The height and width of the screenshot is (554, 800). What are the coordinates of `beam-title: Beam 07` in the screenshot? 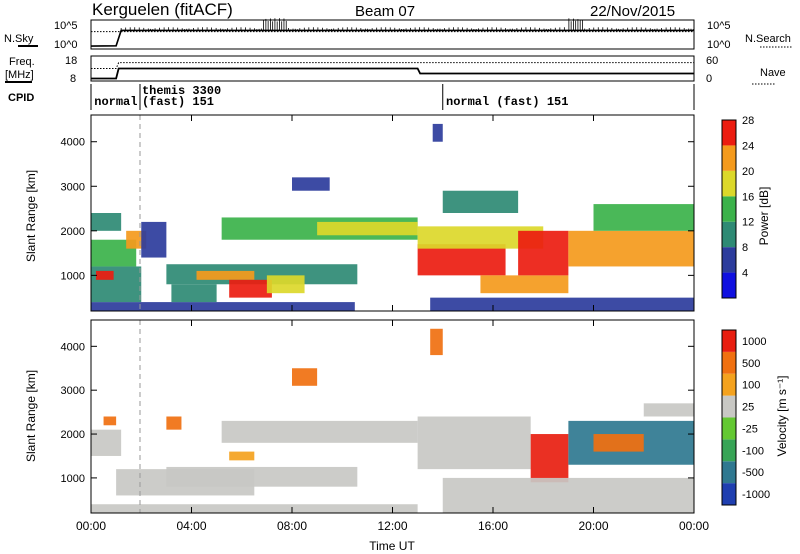 It's located at (385, 11).